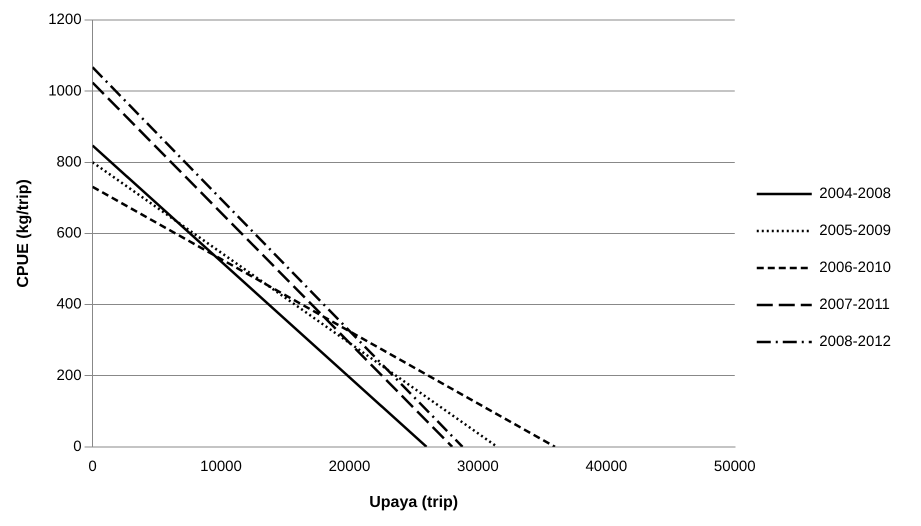 The height and width of the screenshot is (526, 921). What do you see at coordinates (23, 233) in the screenshot?
I see `y-axis-title: CPUE (kg/trip)` at bounding box center [23, 233].